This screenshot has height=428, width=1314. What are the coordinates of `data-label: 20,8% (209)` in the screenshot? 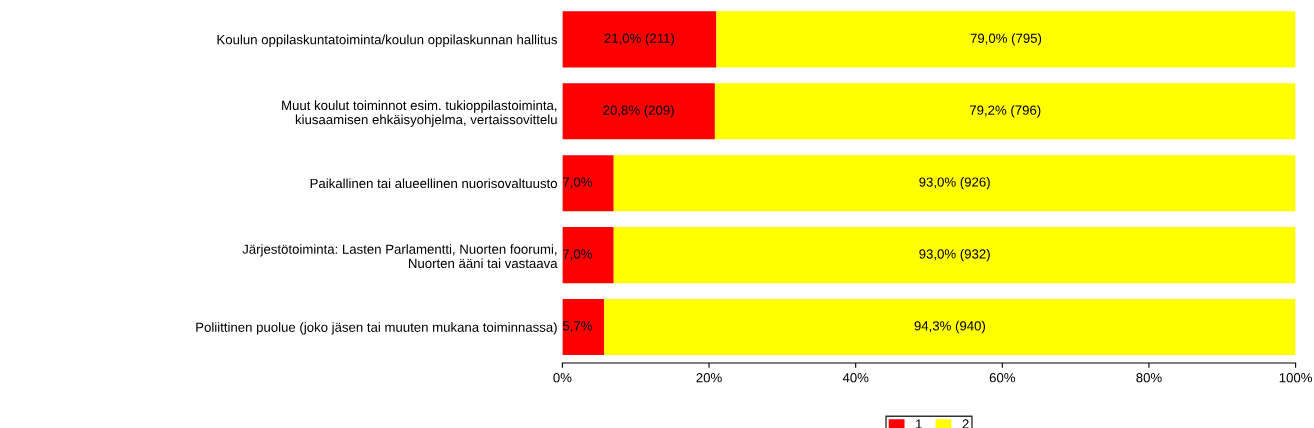 It's located at (638, 111).